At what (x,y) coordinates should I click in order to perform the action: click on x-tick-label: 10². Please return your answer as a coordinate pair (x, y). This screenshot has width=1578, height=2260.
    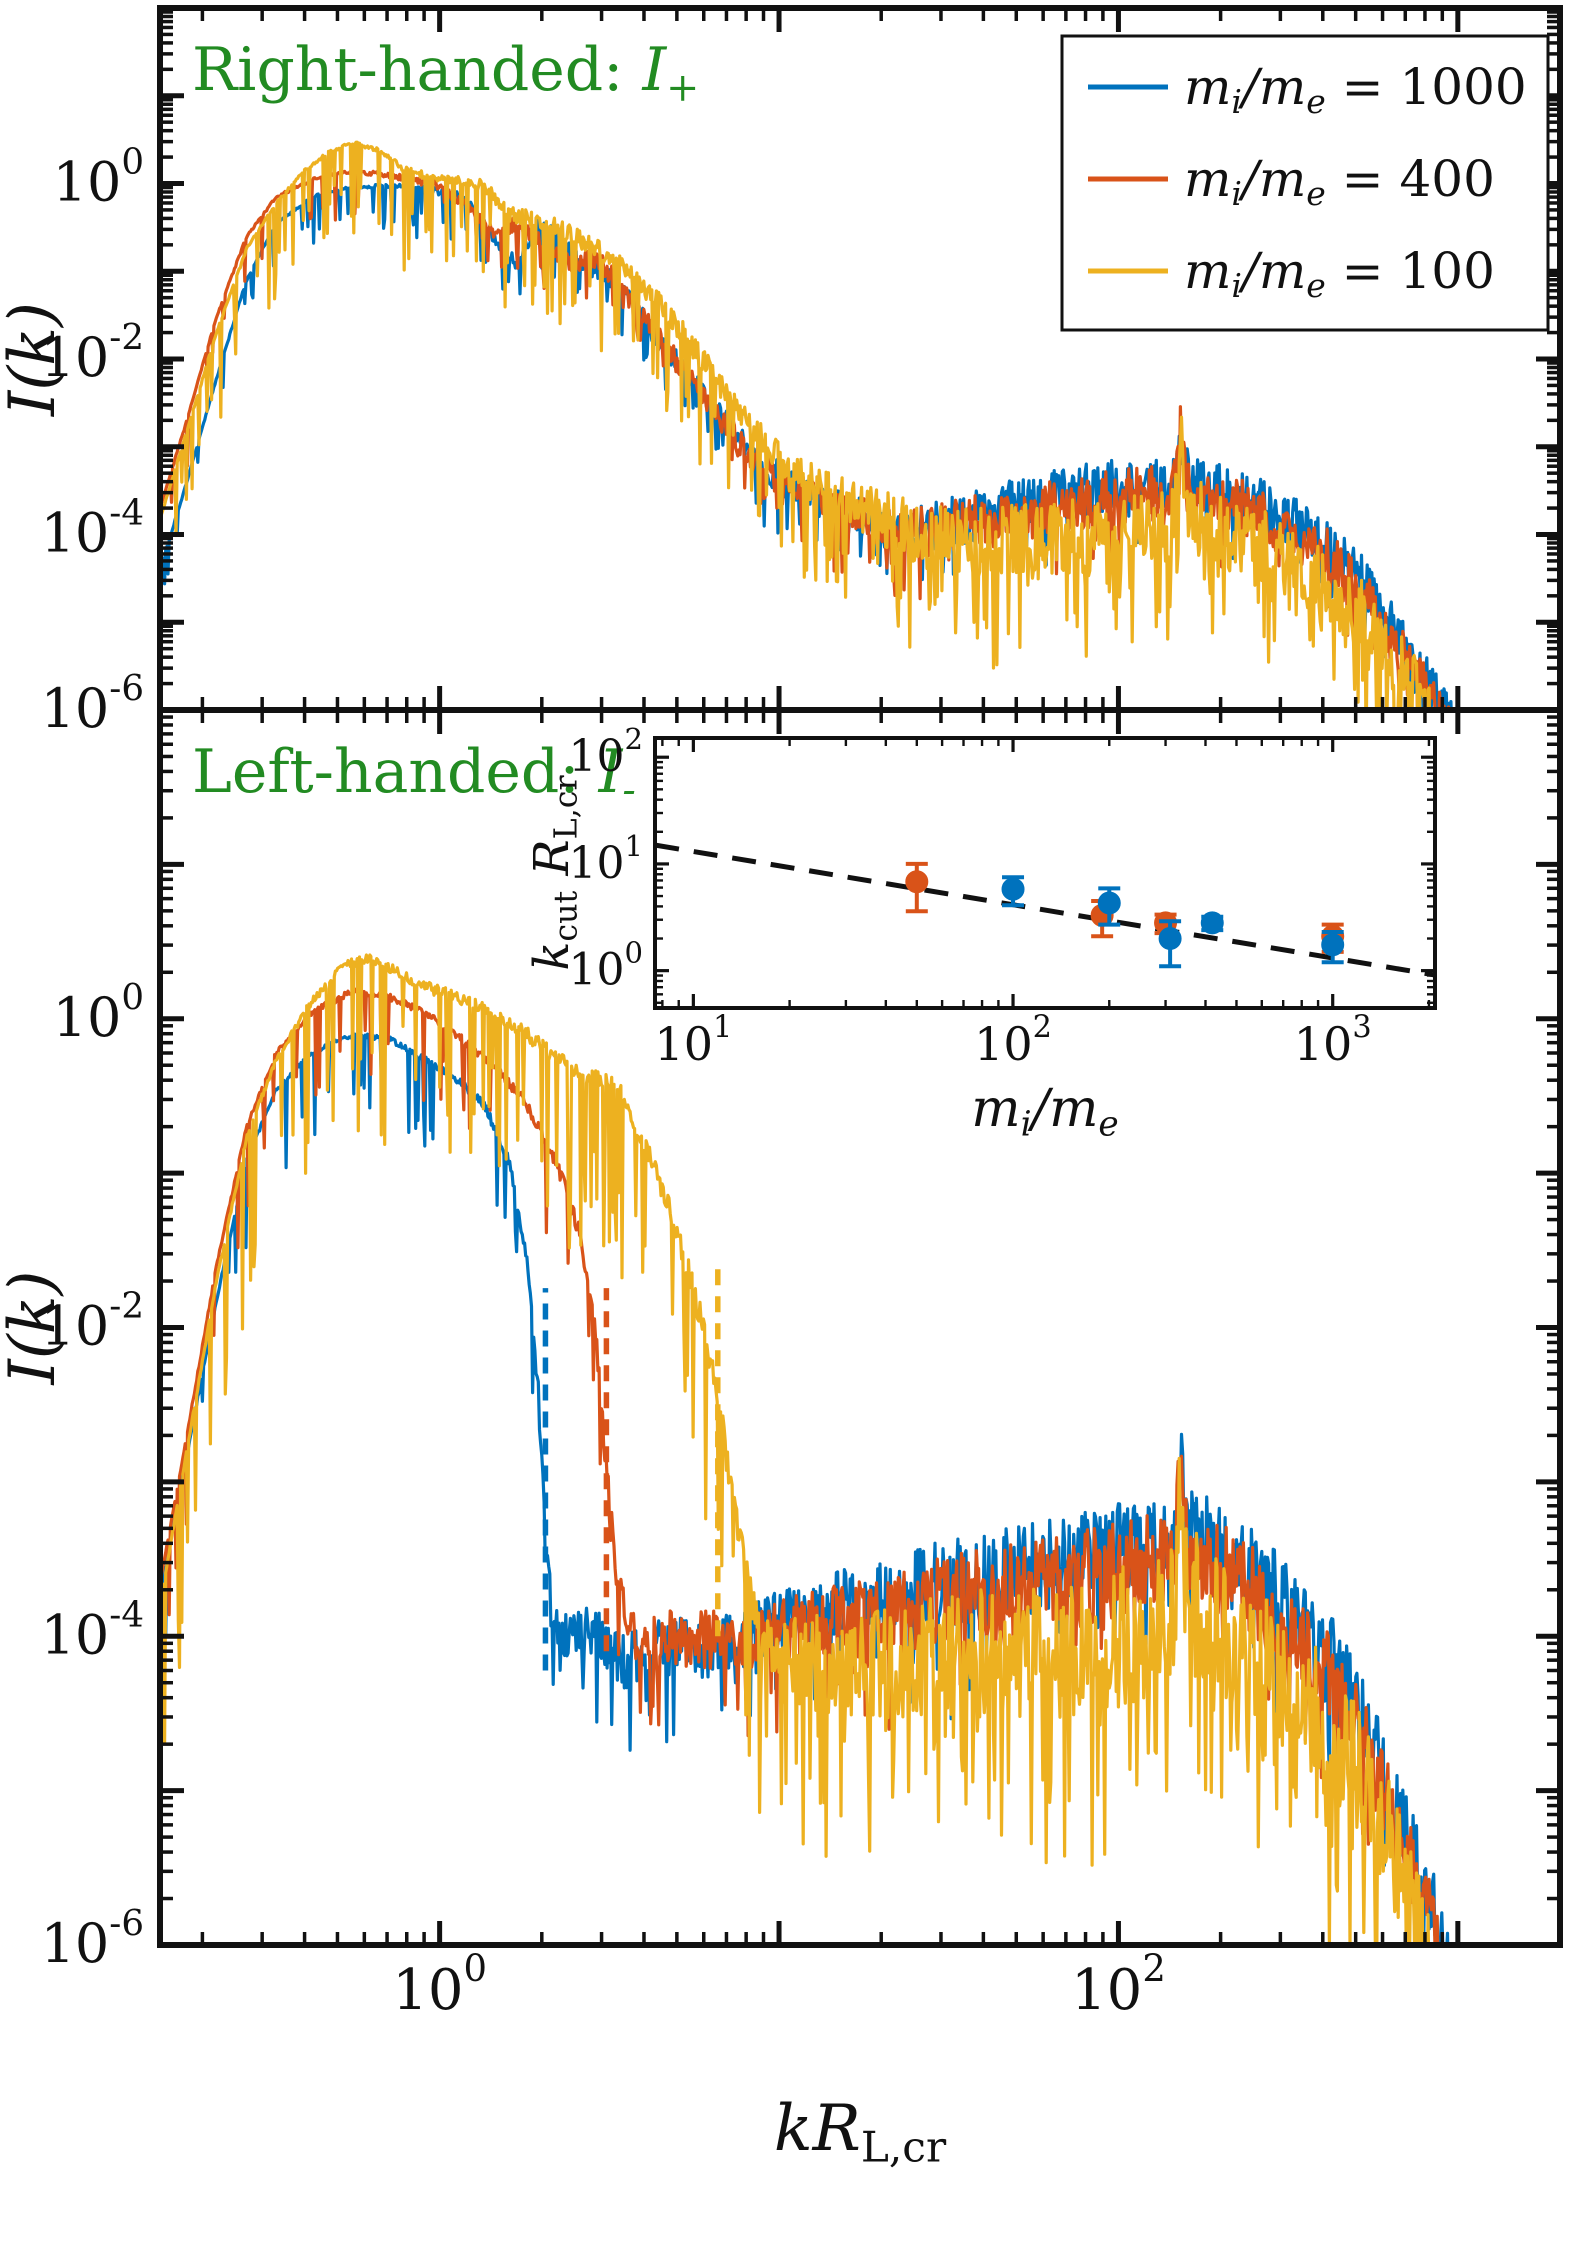
    Looking at the image, I should click on (1118, 1985).